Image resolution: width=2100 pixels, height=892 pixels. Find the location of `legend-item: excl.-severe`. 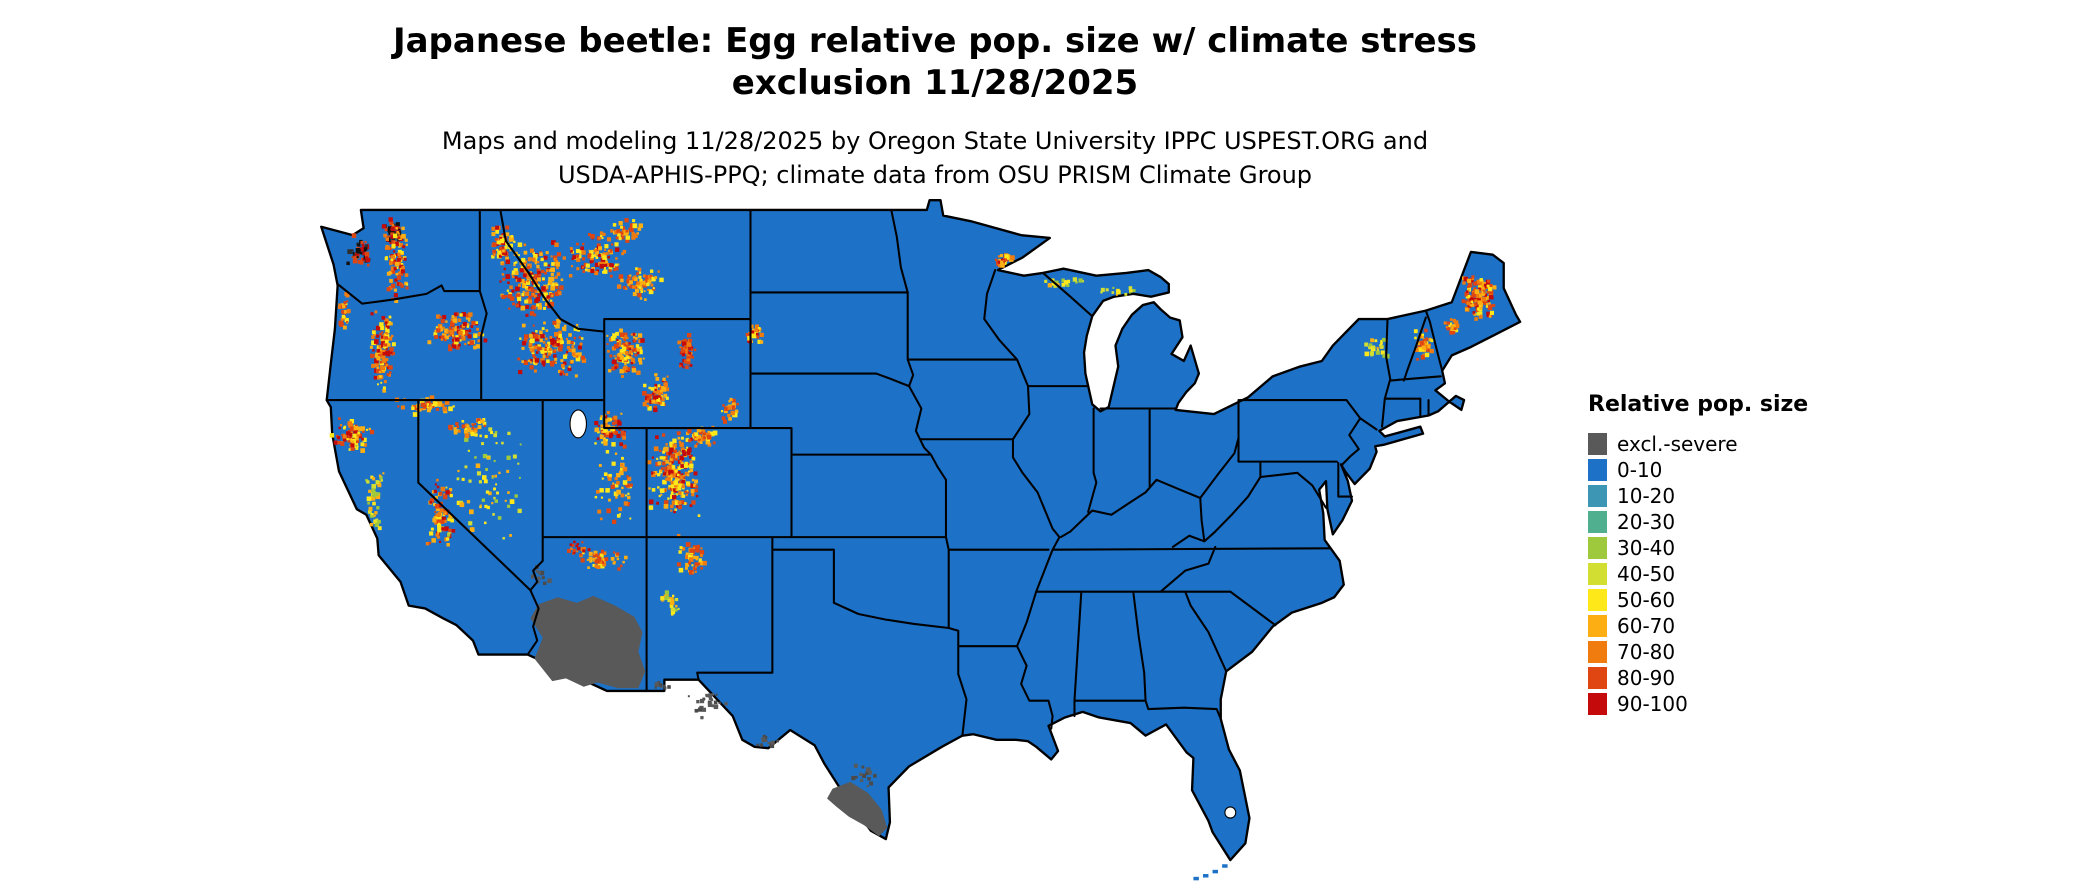

legend-item: excl.-severe is located at coordinates (1738, 444).